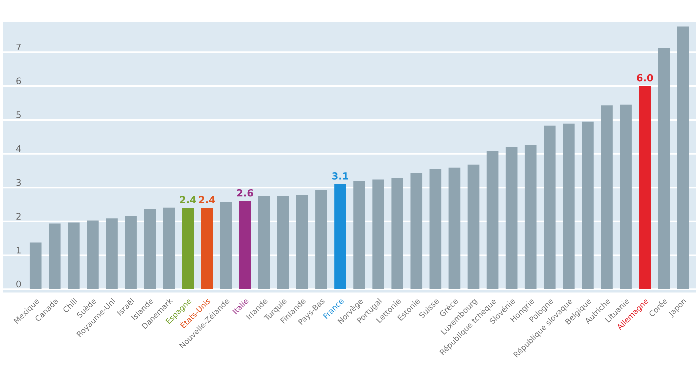 This screenshot has width=700, height=366. Describe the element at coordinates (245, 193) in the screenshot. I see `data-label: 2.6` at that location.